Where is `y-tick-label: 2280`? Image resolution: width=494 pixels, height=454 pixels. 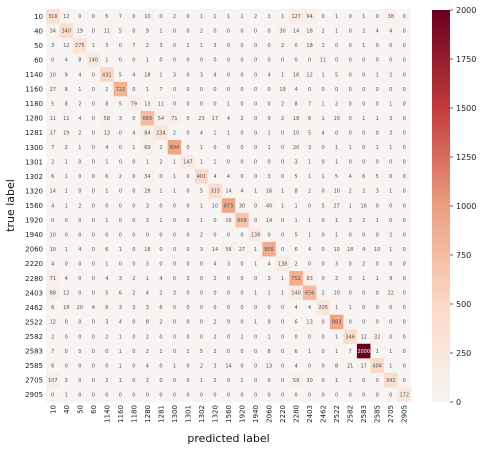 y-tick-label: 2280 is located at coordinates (34, 279).